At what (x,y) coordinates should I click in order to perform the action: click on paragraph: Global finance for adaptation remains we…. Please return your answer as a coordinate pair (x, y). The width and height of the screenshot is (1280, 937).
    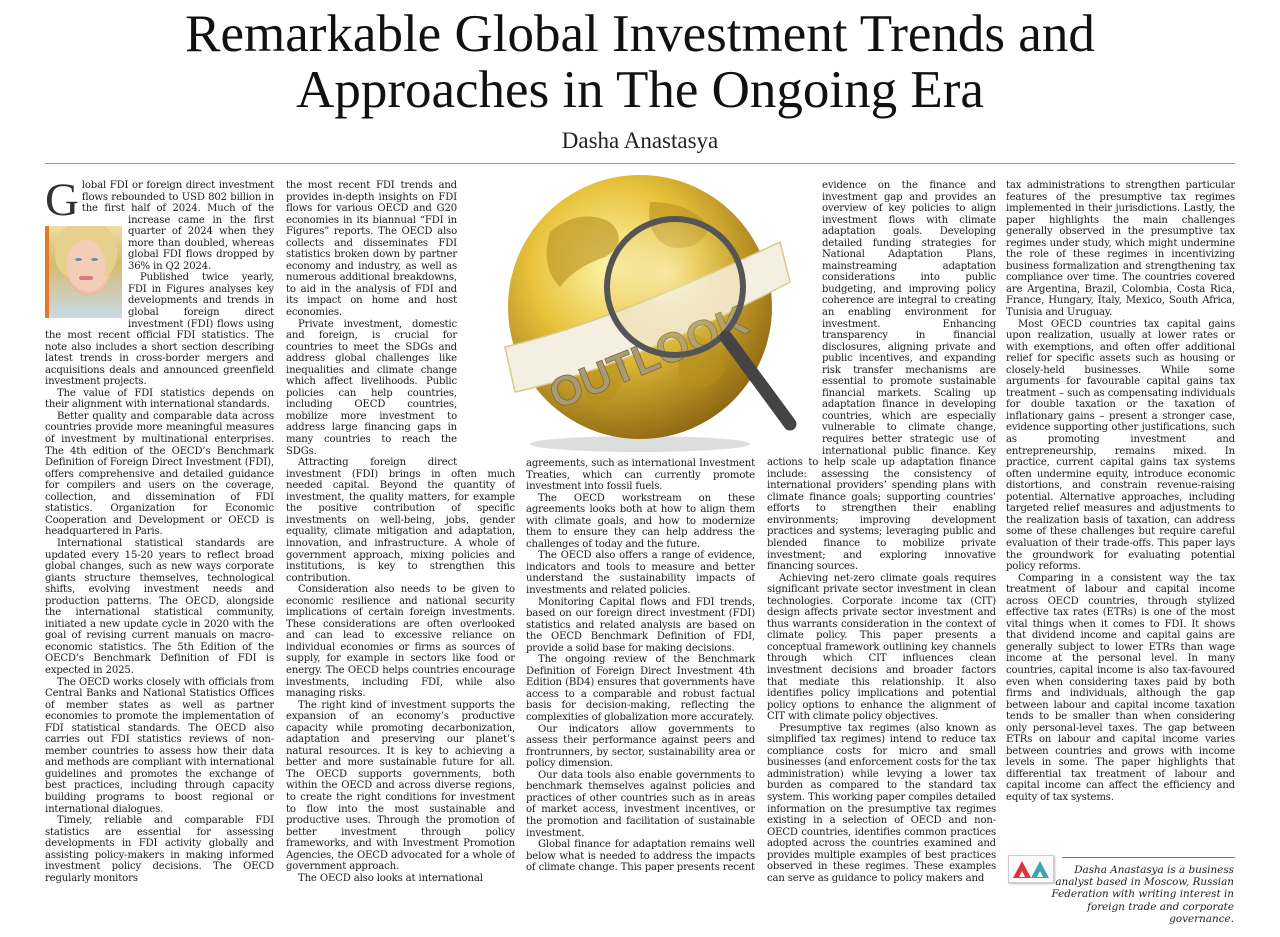
    Looking at the image, I should click on (640, 856).